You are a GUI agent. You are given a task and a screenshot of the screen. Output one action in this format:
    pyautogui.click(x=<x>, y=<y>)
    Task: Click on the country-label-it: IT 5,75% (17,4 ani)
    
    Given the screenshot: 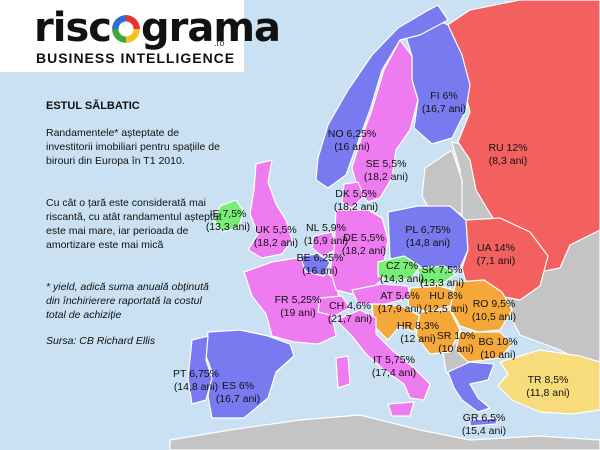 What is the action you would take?
    pyautogui.click(x=394, y=367)
    